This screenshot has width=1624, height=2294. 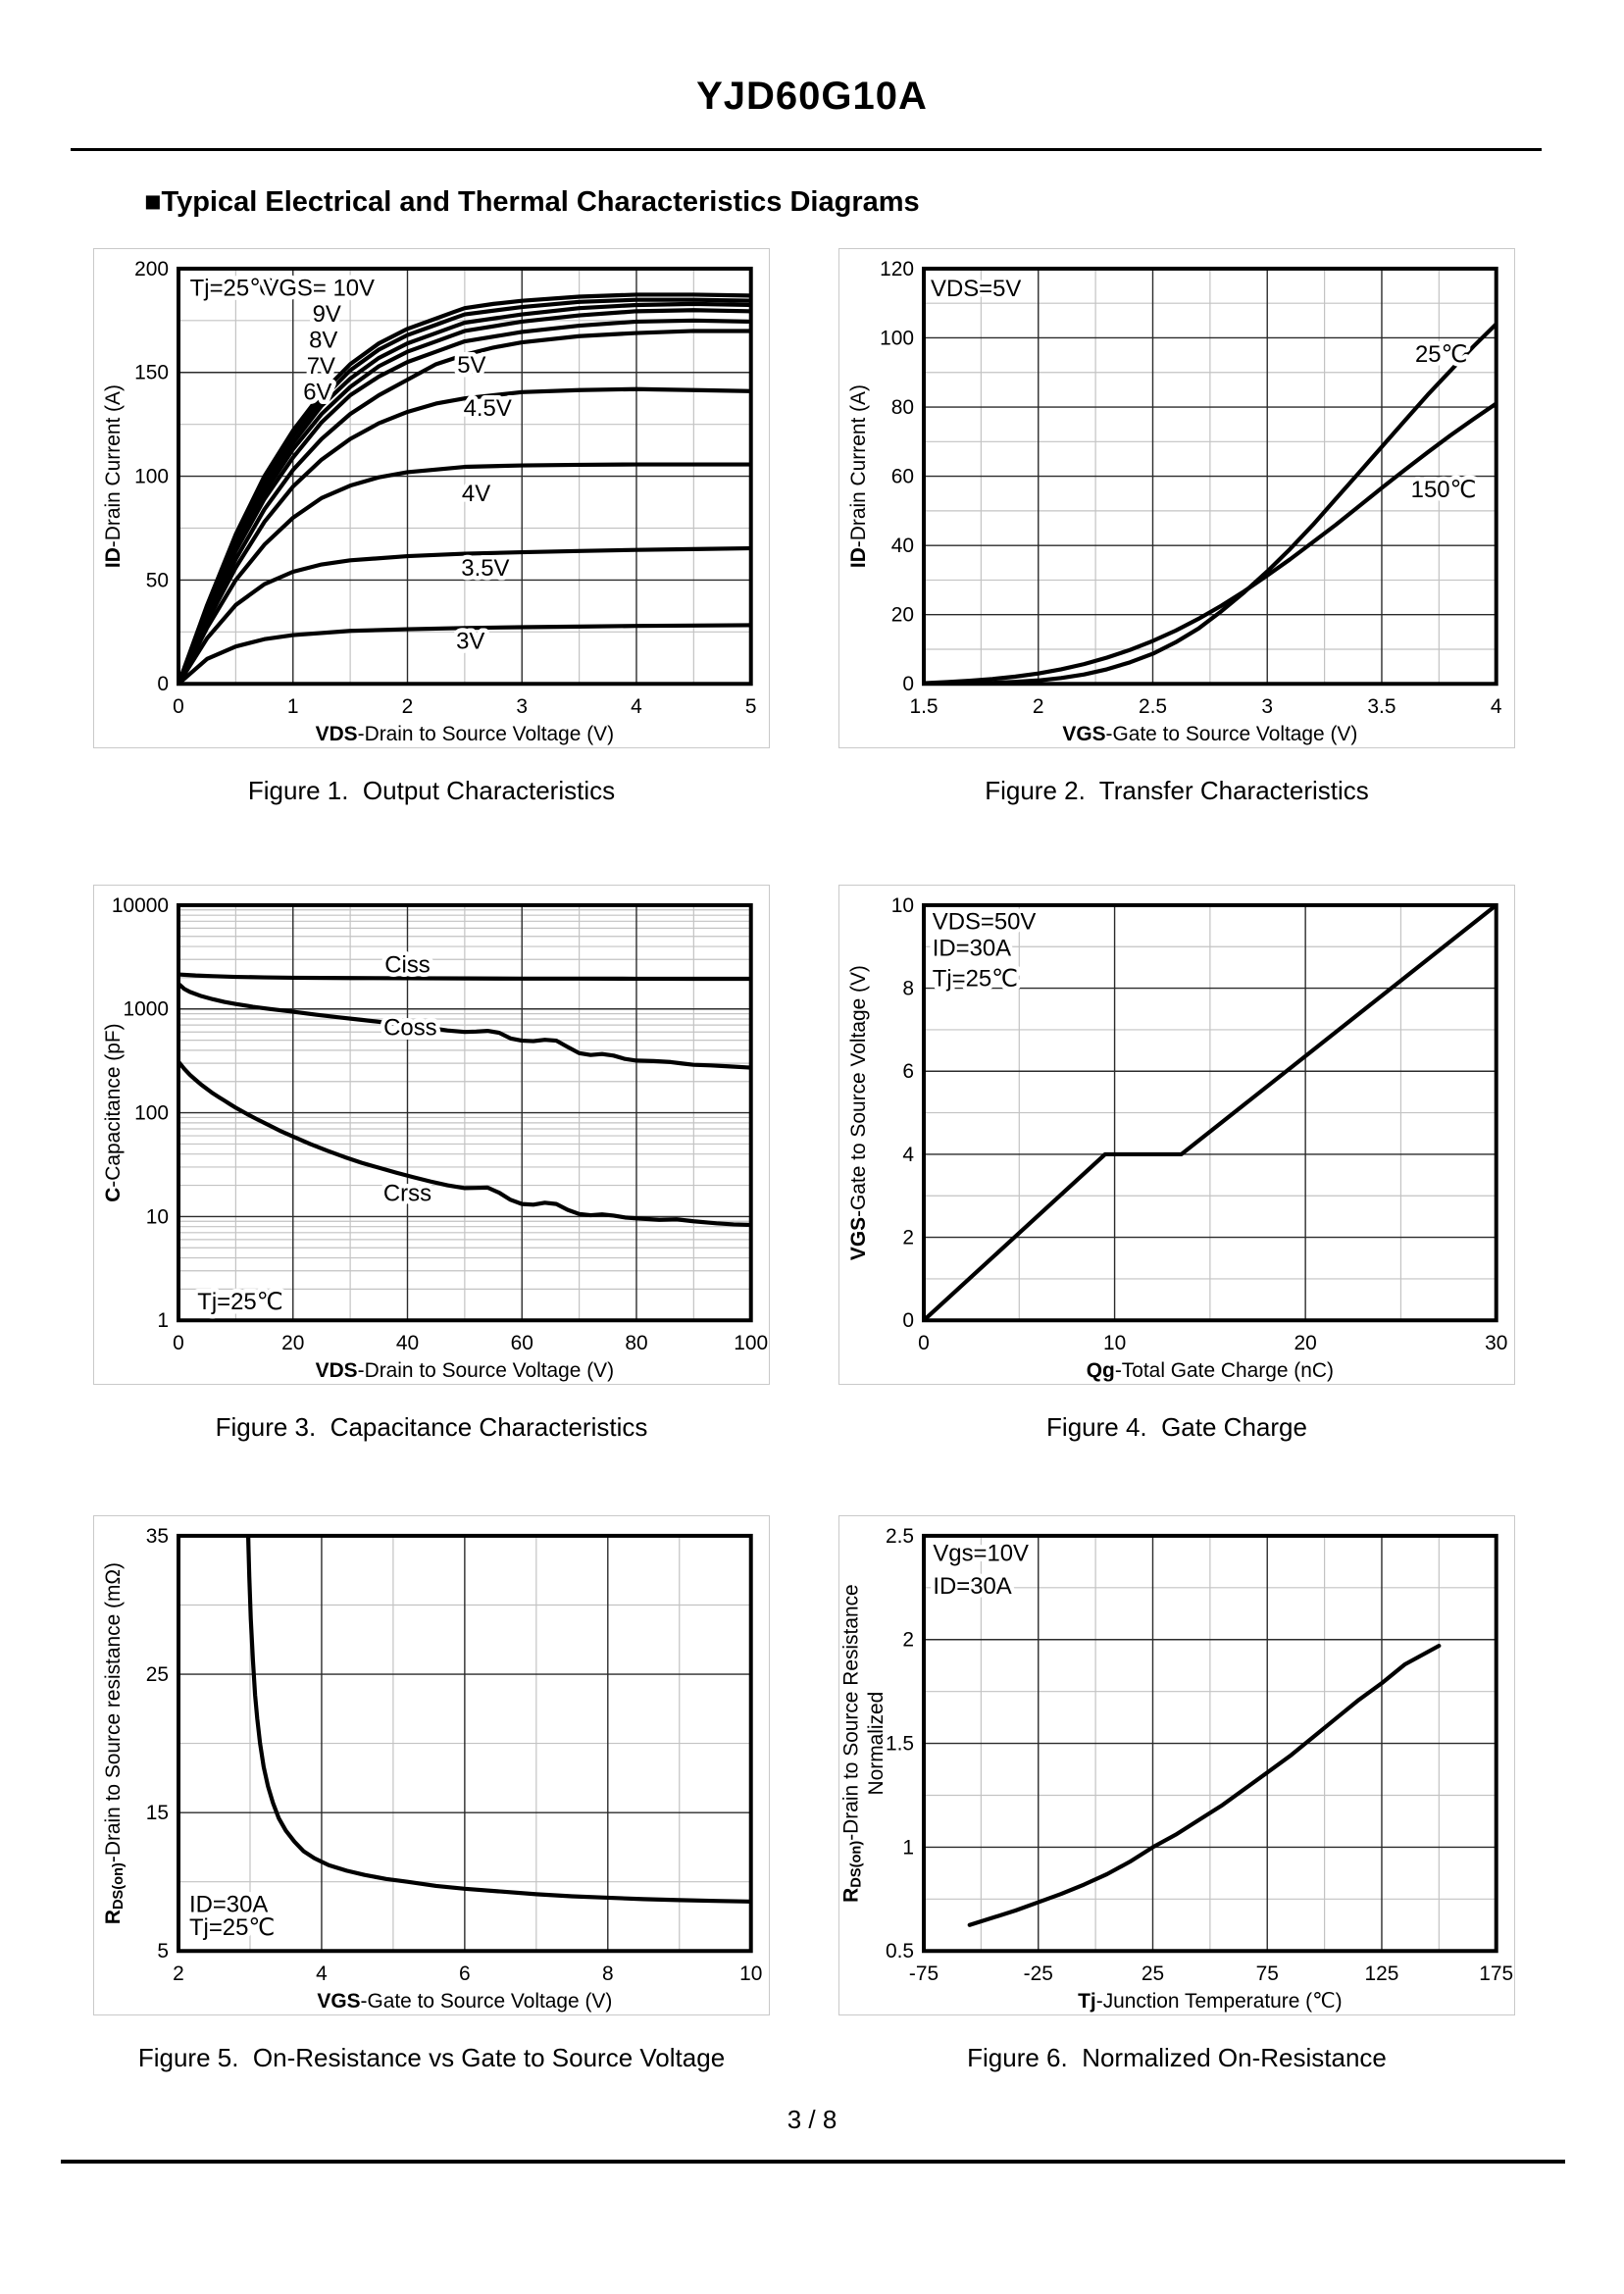 I want to click on svg-text:RDS(on)-Drain to Source Resist: RDS(on)-Drain to Source Resistance, so click(x=851, y=1743).